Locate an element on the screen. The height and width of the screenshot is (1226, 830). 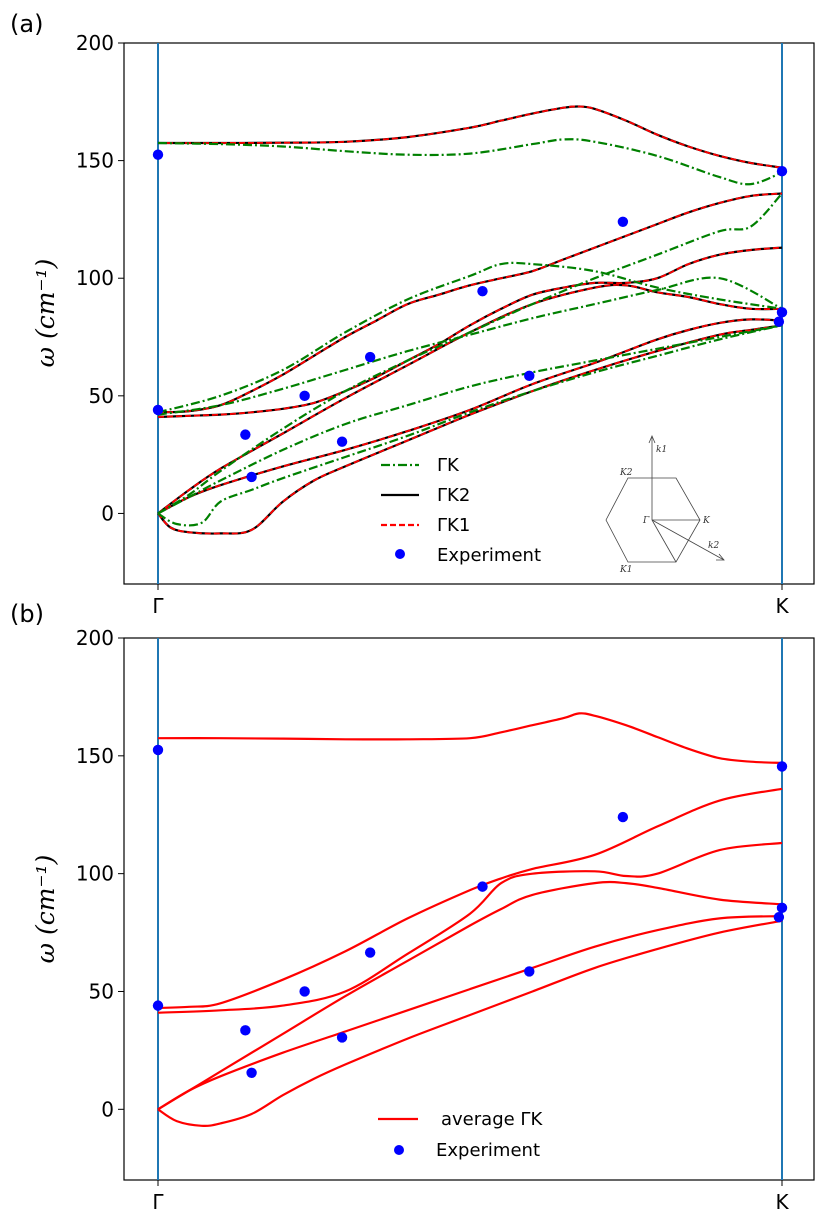
panel-a-label: (a) is located at coordinates (26, 24).